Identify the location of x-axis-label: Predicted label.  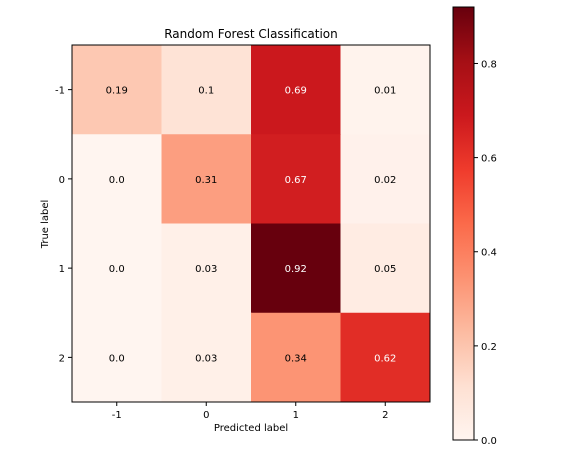
(251, 428).